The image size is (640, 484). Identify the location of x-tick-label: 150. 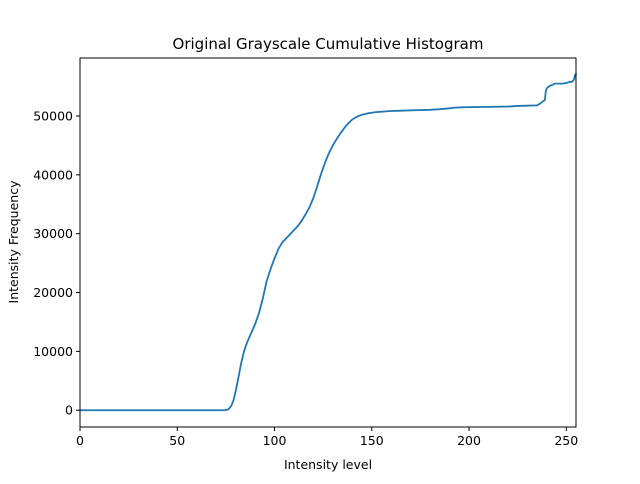
(372, 440).